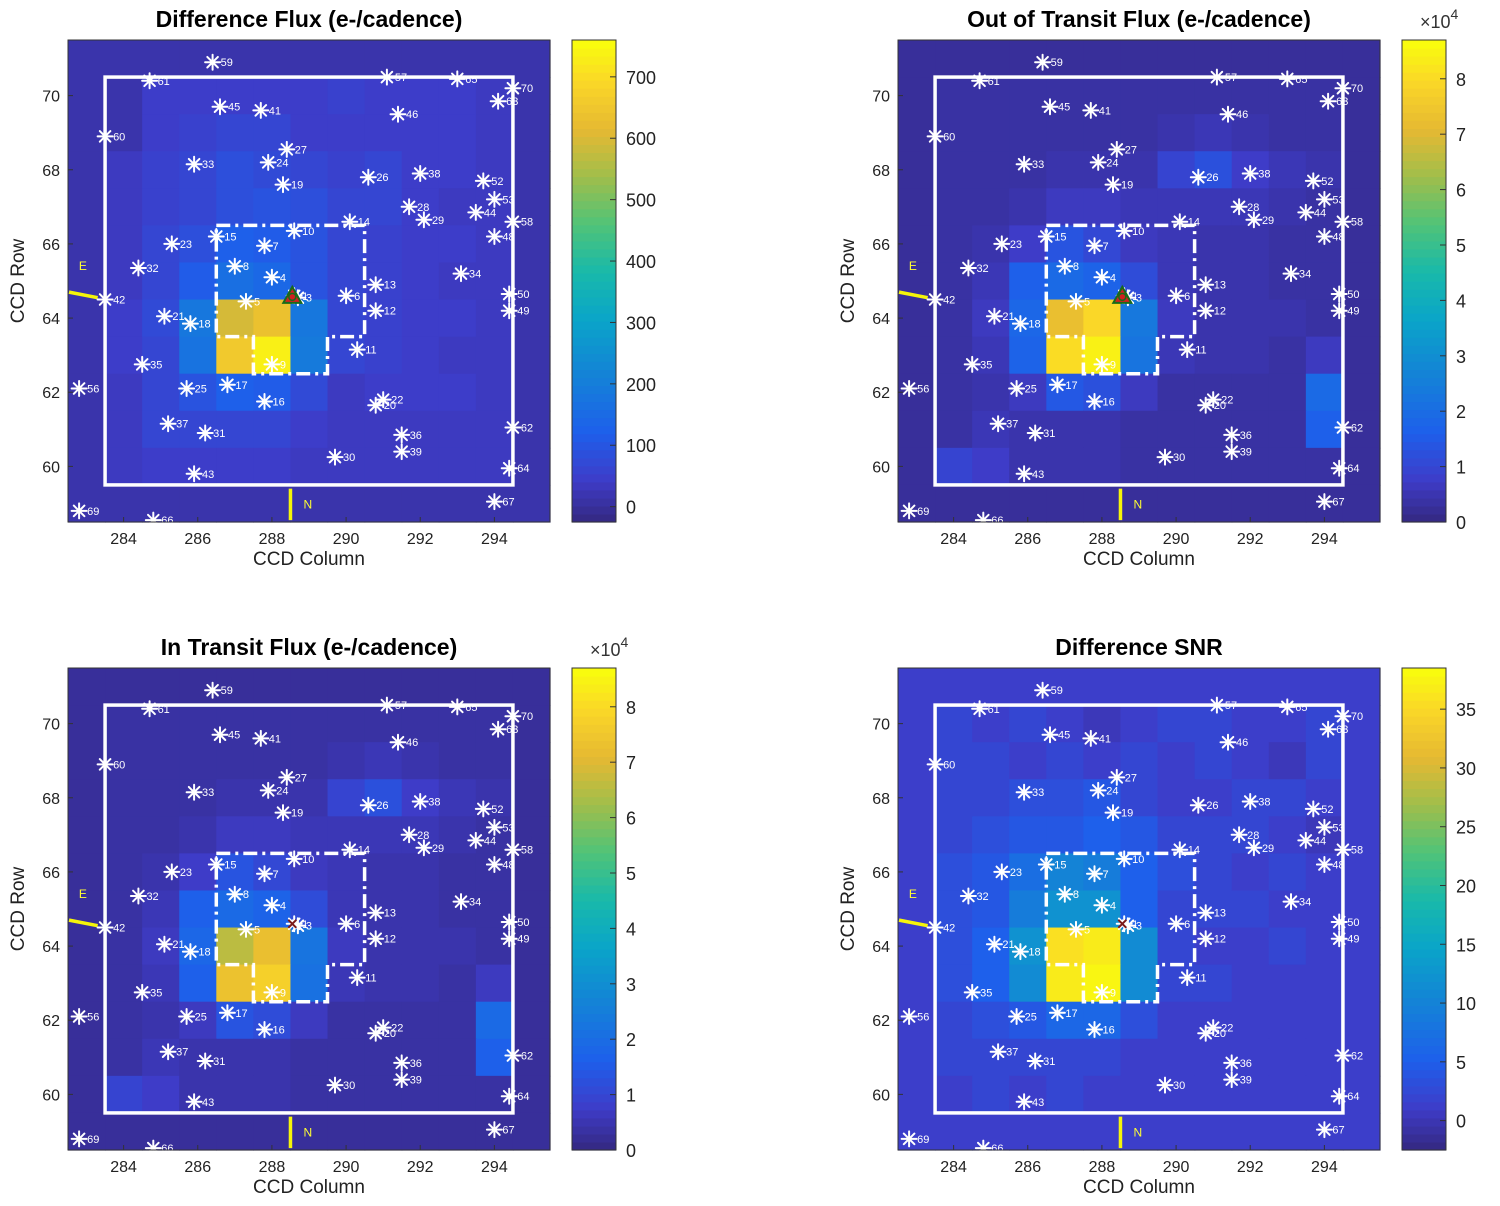 This screenshot has width=1500, height=1206. What do you see at coordinates (1120, 927) in the screenshot?
I see `aperture-outline` at bounding box center [1120, 927].